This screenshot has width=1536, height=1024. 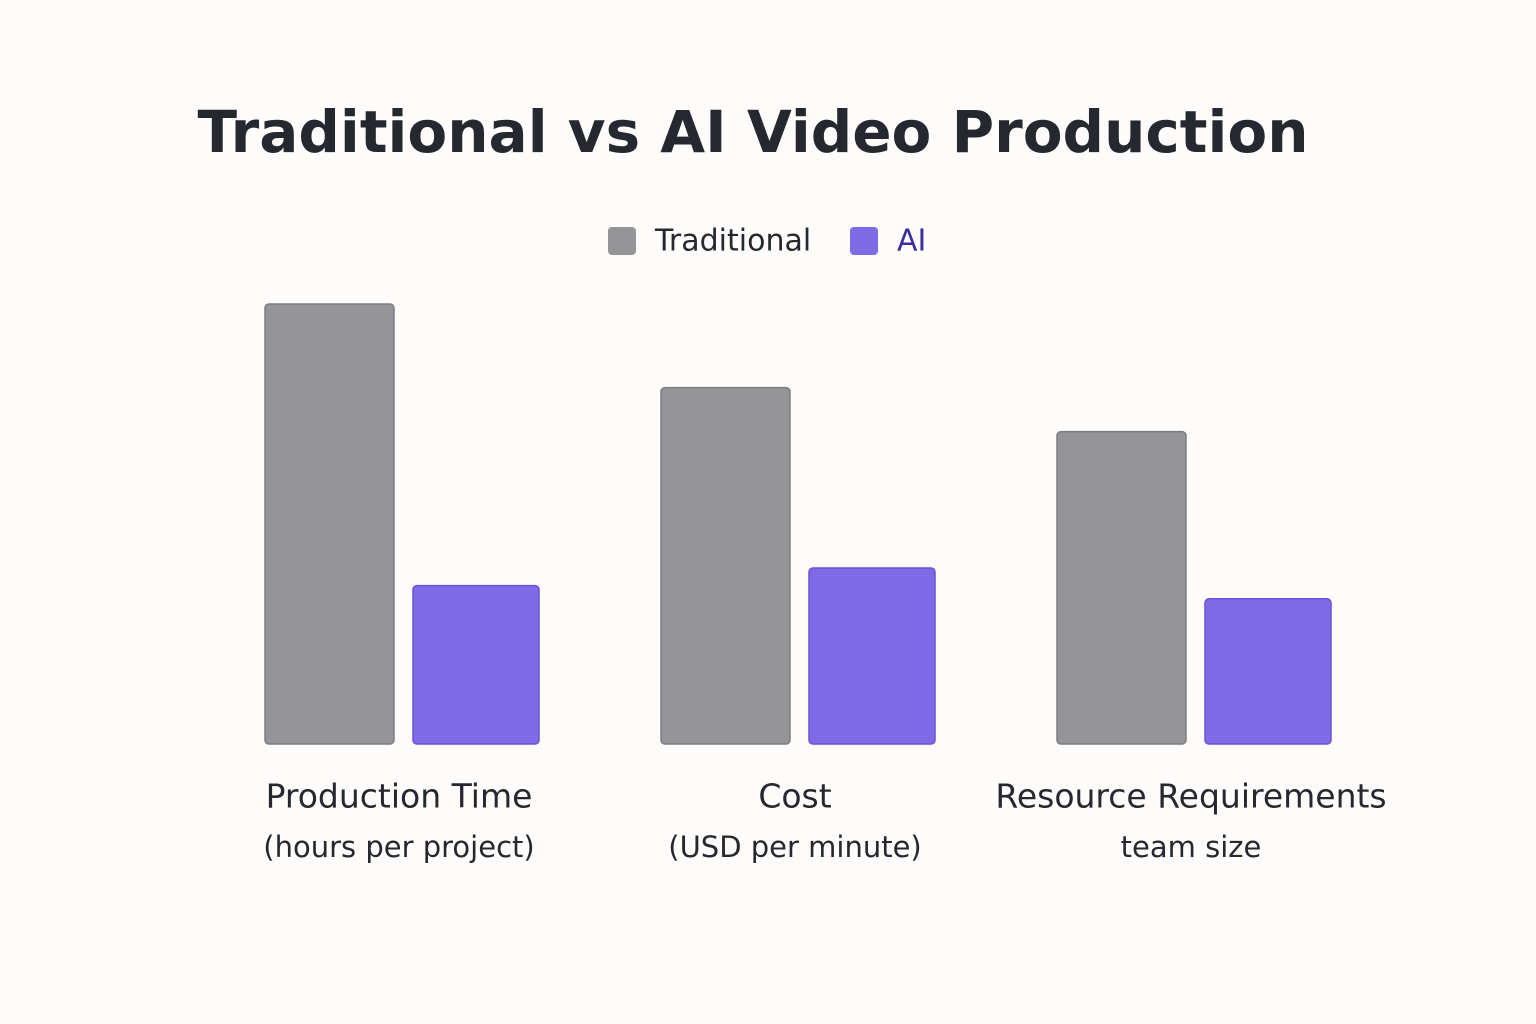 I want to click on x-tick-label: Resource Requirements, so click(x=1190, y=796).